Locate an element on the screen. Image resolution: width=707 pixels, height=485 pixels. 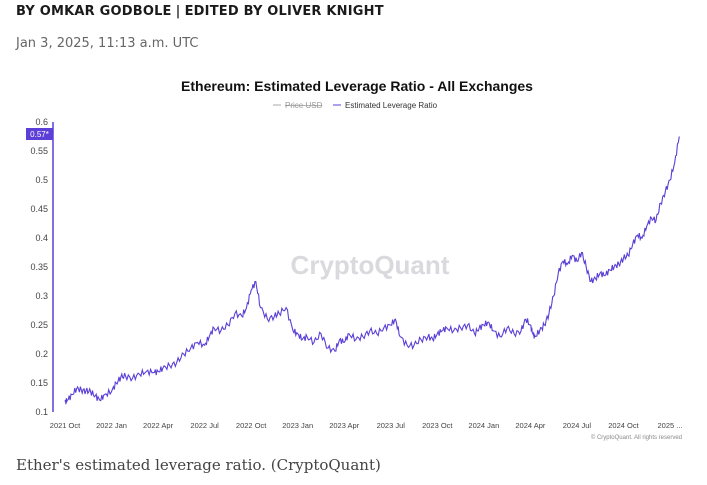
y-tick-label: 0.45 is located at coordinates (39, 209).